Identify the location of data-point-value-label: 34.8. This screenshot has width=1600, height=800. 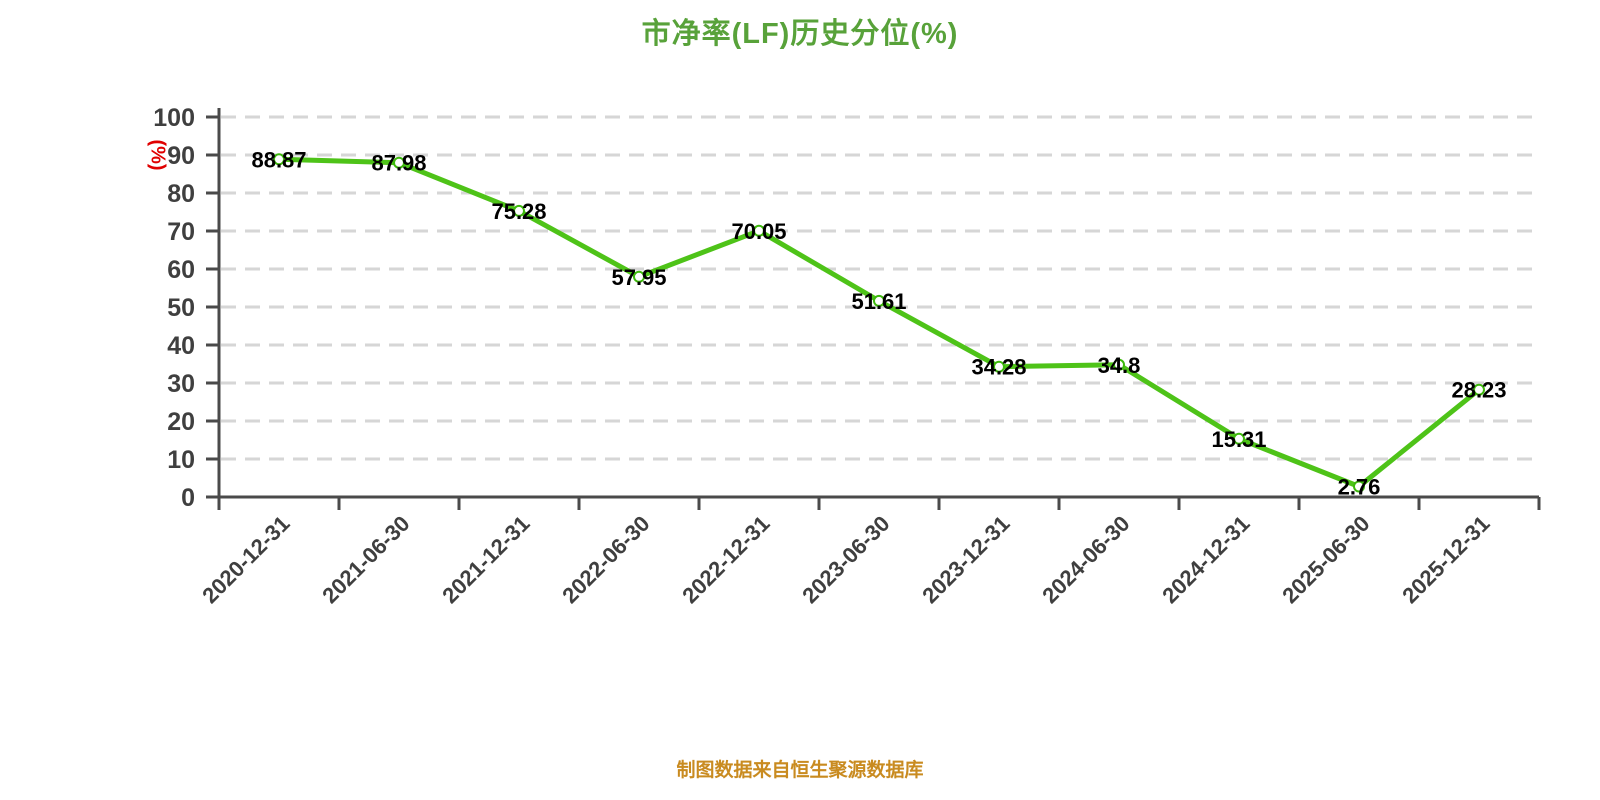
(1119, 365).